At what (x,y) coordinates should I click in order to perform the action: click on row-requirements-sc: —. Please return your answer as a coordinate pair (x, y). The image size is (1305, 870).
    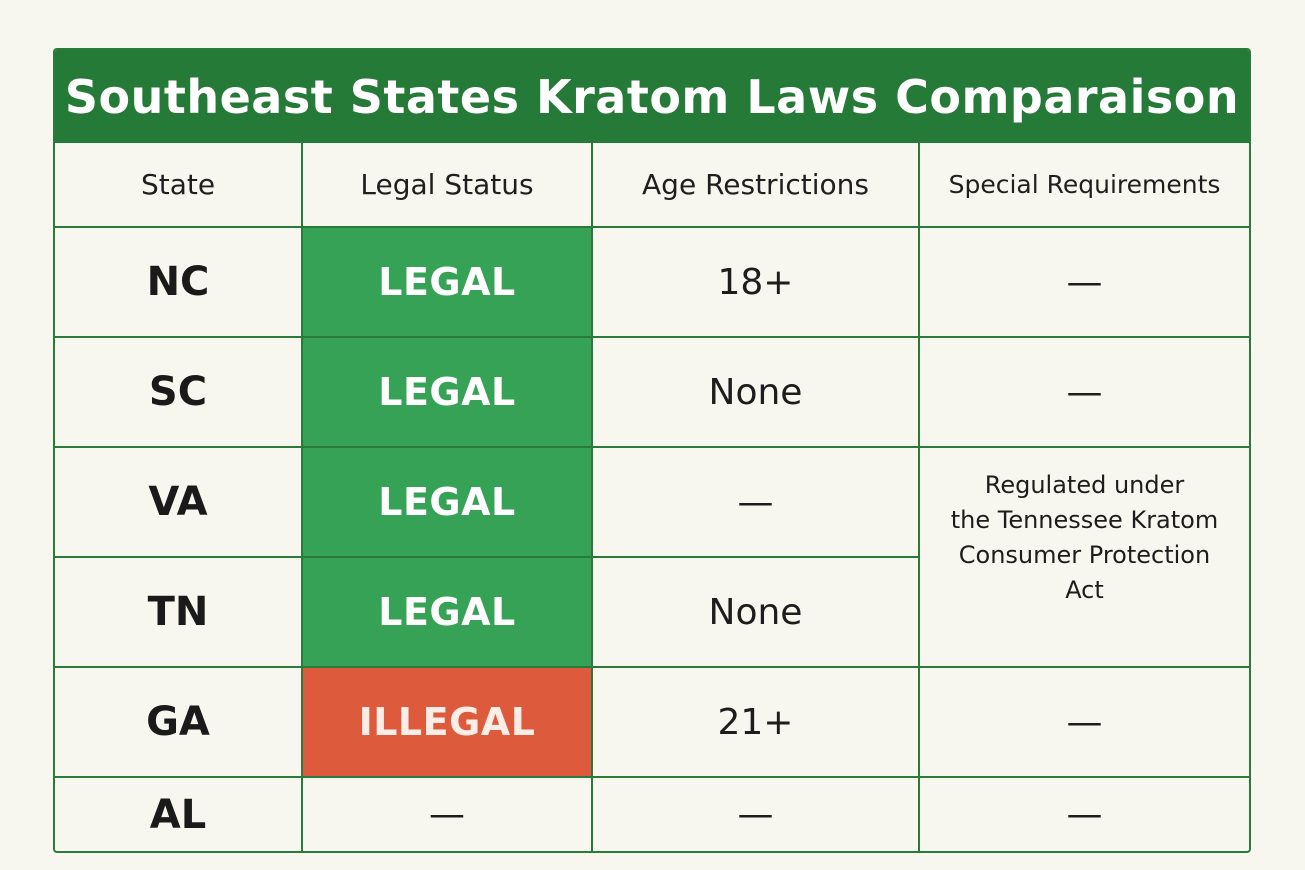
    Looking at the image, I should click on (1084, 393).